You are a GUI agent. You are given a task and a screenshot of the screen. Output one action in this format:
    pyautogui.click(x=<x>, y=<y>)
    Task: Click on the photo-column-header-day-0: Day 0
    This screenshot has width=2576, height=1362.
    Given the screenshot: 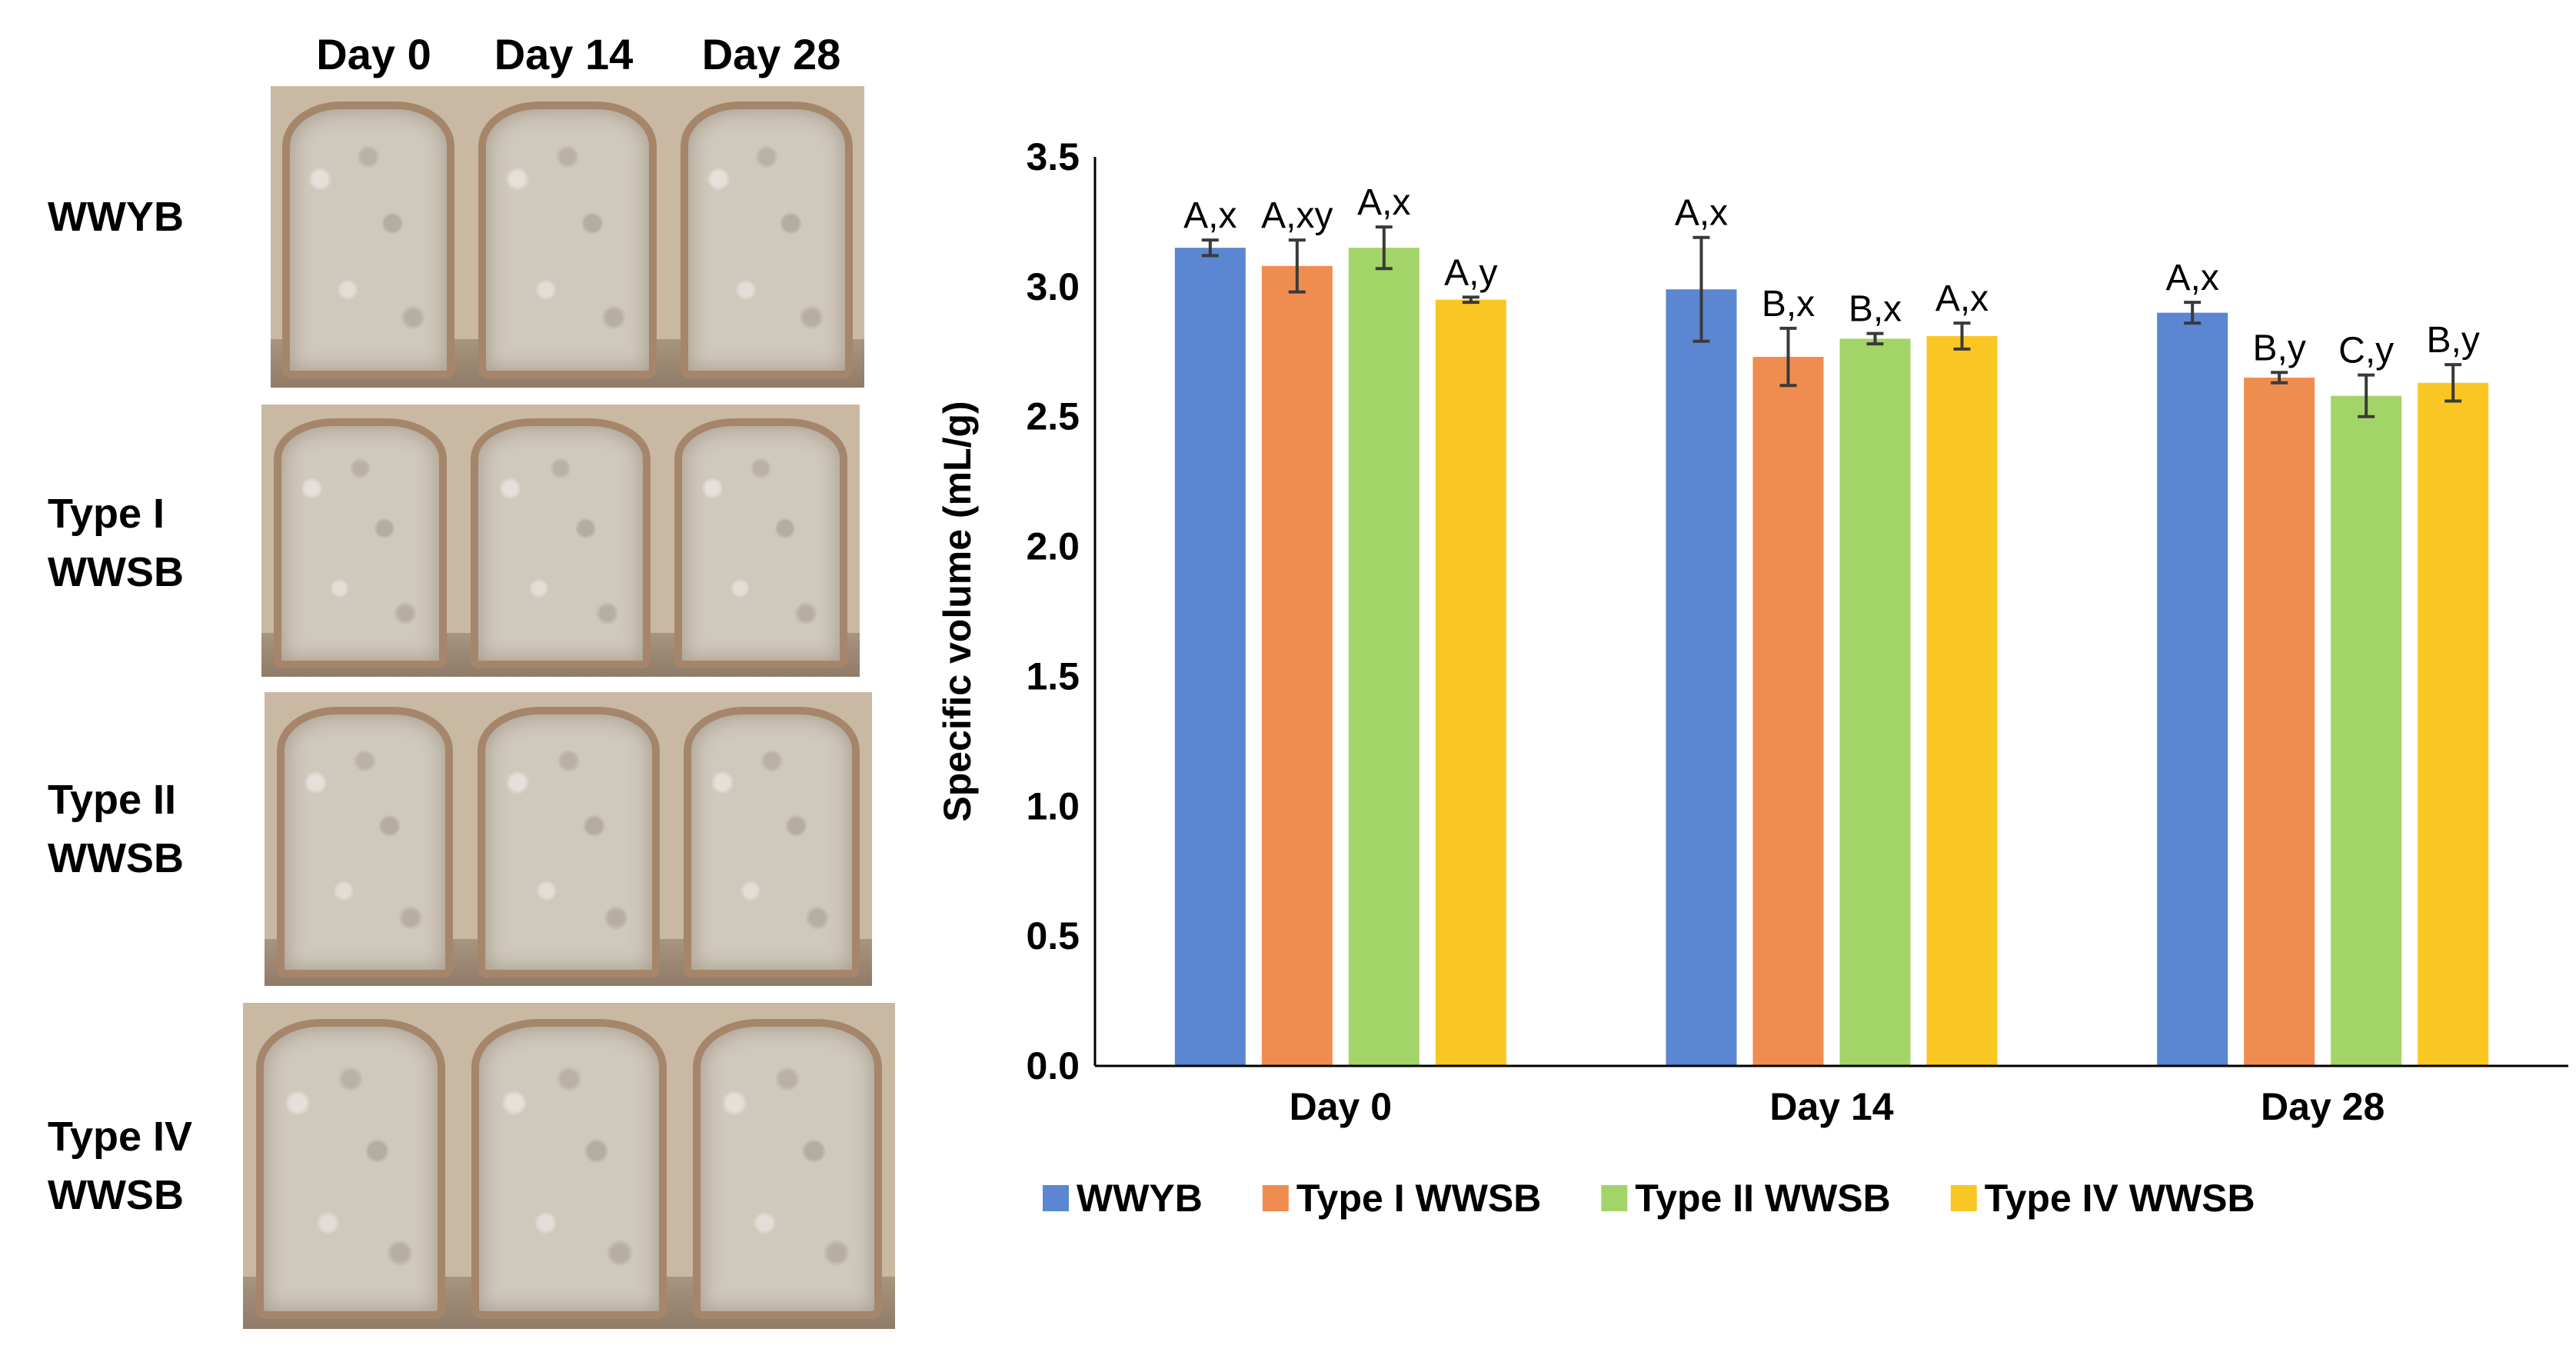 What is the action you would take?
    pyautogui.click(x=373, y=54)
    